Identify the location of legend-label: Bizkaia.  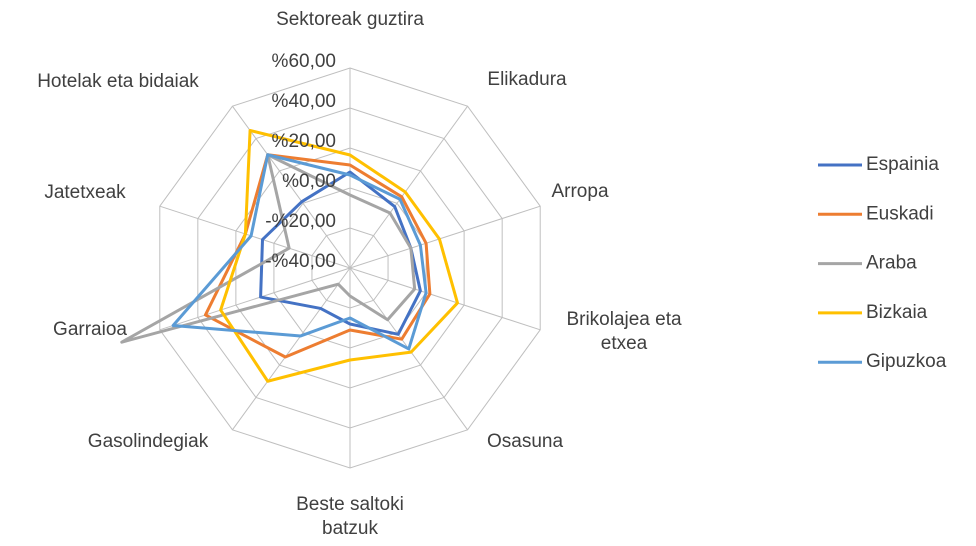
(897, 312).